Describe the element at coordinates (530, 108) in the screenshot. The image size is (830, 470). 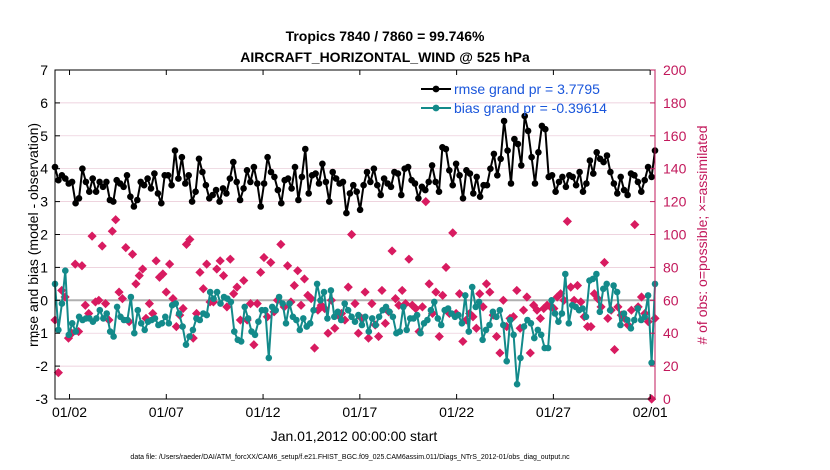
I see `legend-bias-label: bias grand pr = -0.39614` at that location.